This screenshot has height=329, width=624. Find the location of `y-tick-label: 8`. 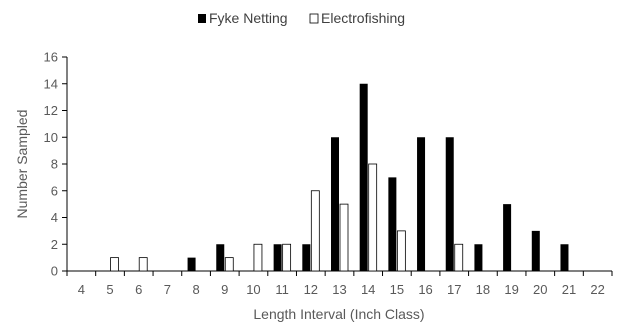

y-tick-label: 8 is located at coordinates (54, 164).